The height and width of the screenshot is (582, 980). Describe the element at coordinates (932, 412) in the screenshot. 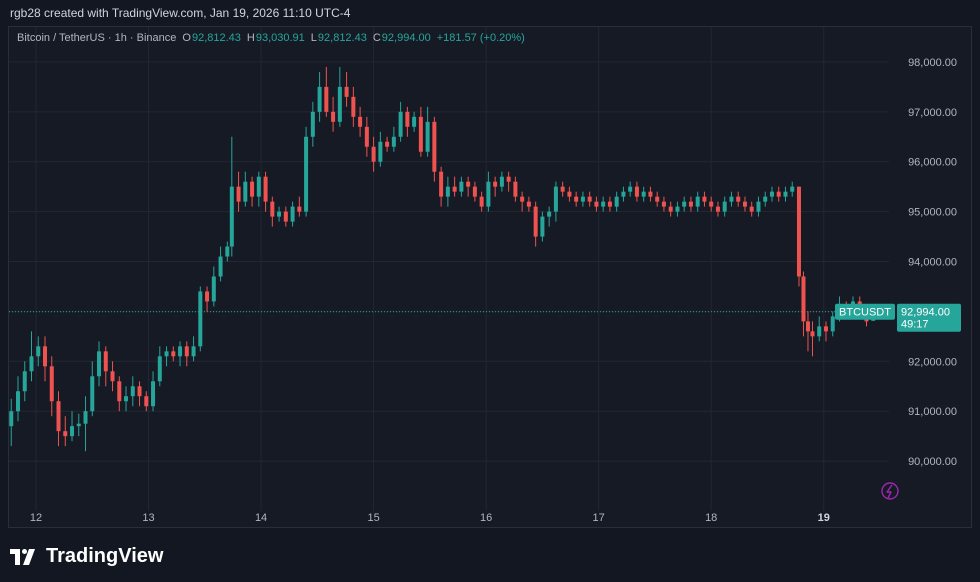

I see `y-tick-label: 91,000.00` at that location.